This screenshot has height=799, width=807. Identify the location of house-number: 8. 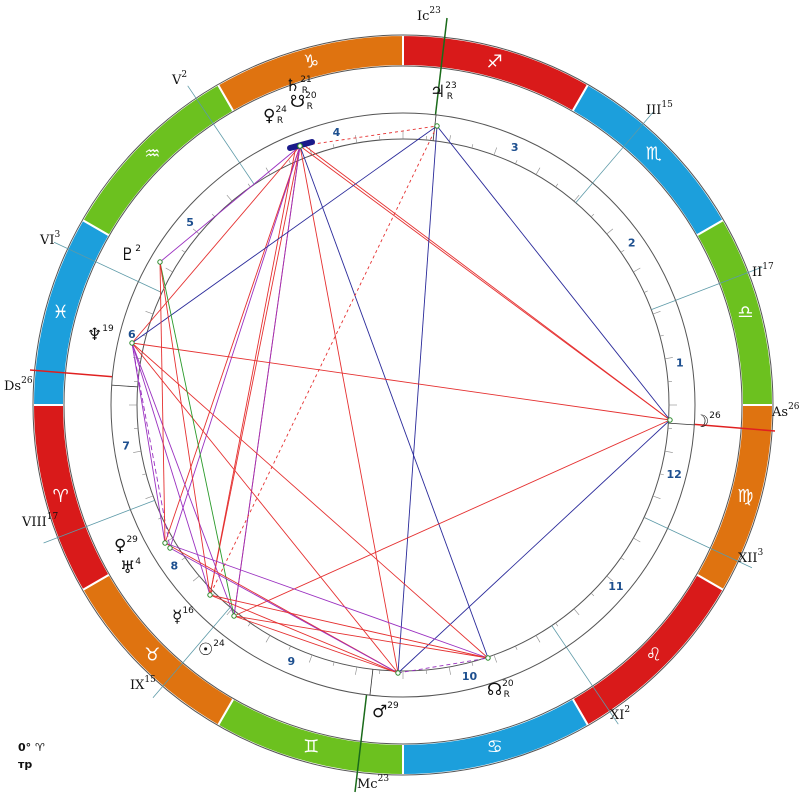
(175, 566).